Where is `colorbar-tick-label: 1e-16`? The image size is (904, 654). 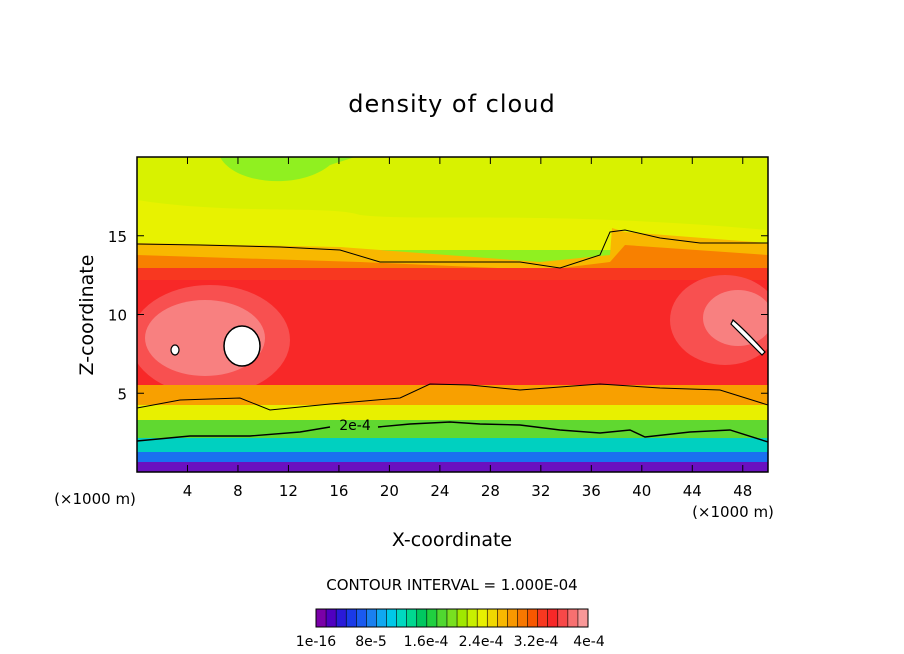 colorbar-tick-label: 1e-16 is located at coordinates (316, 642).